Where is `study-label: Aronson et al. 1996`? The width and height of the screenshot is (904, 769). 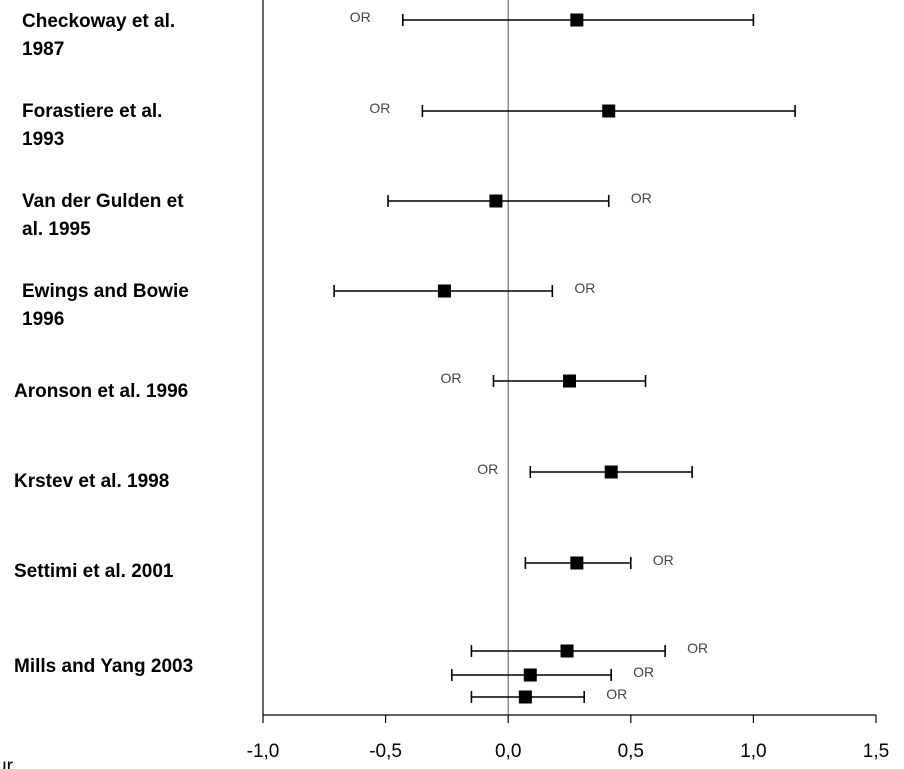 study-label: Aronson et al. 1996 is located at coordinates (101, 391).